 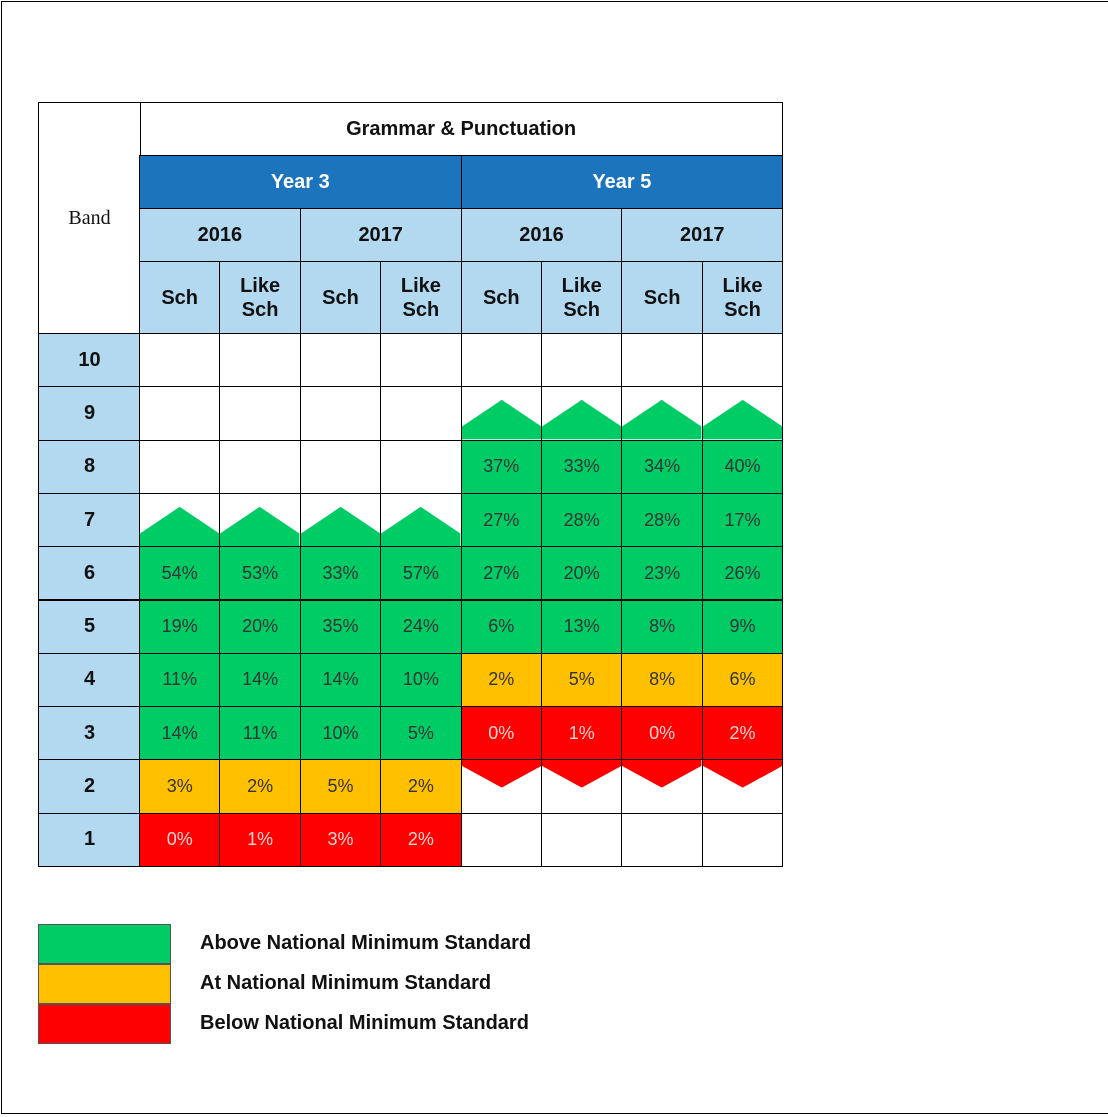 I want to click on score-cell: 54%, so click(x=180, y=573).